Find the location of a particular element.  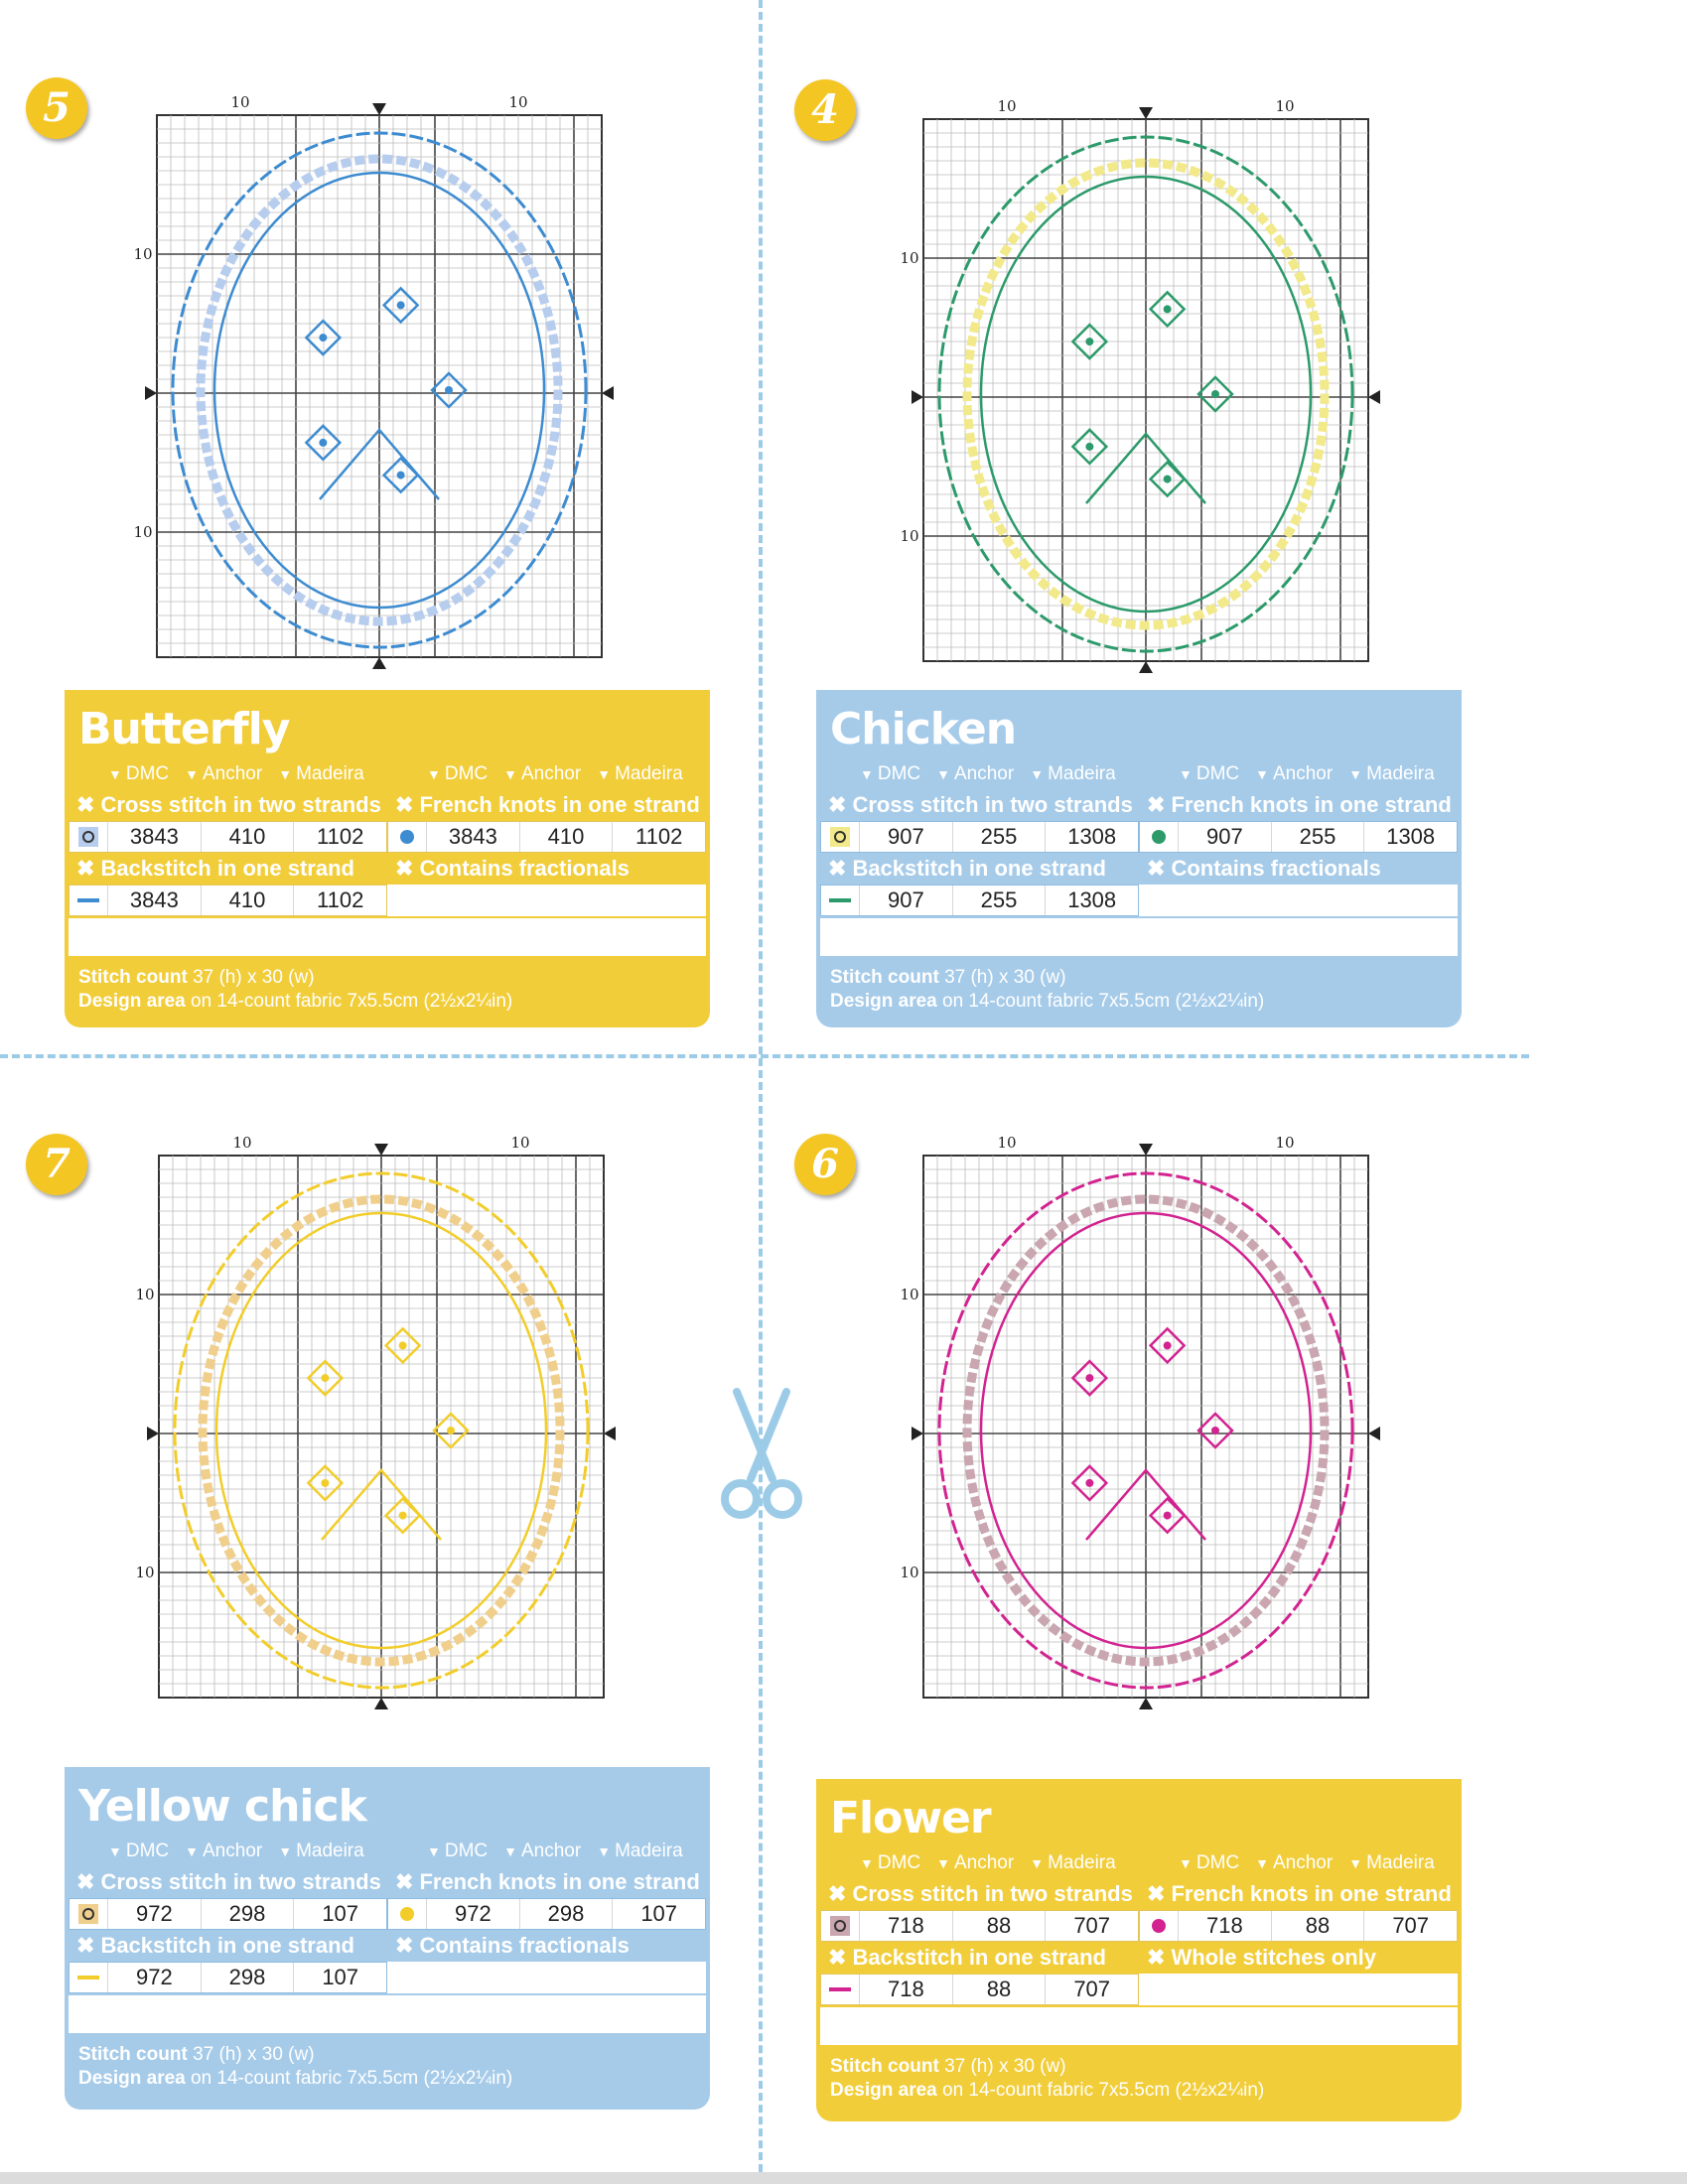

thread-row-back: 718 88 707 is located at coordinates (979, 1989).